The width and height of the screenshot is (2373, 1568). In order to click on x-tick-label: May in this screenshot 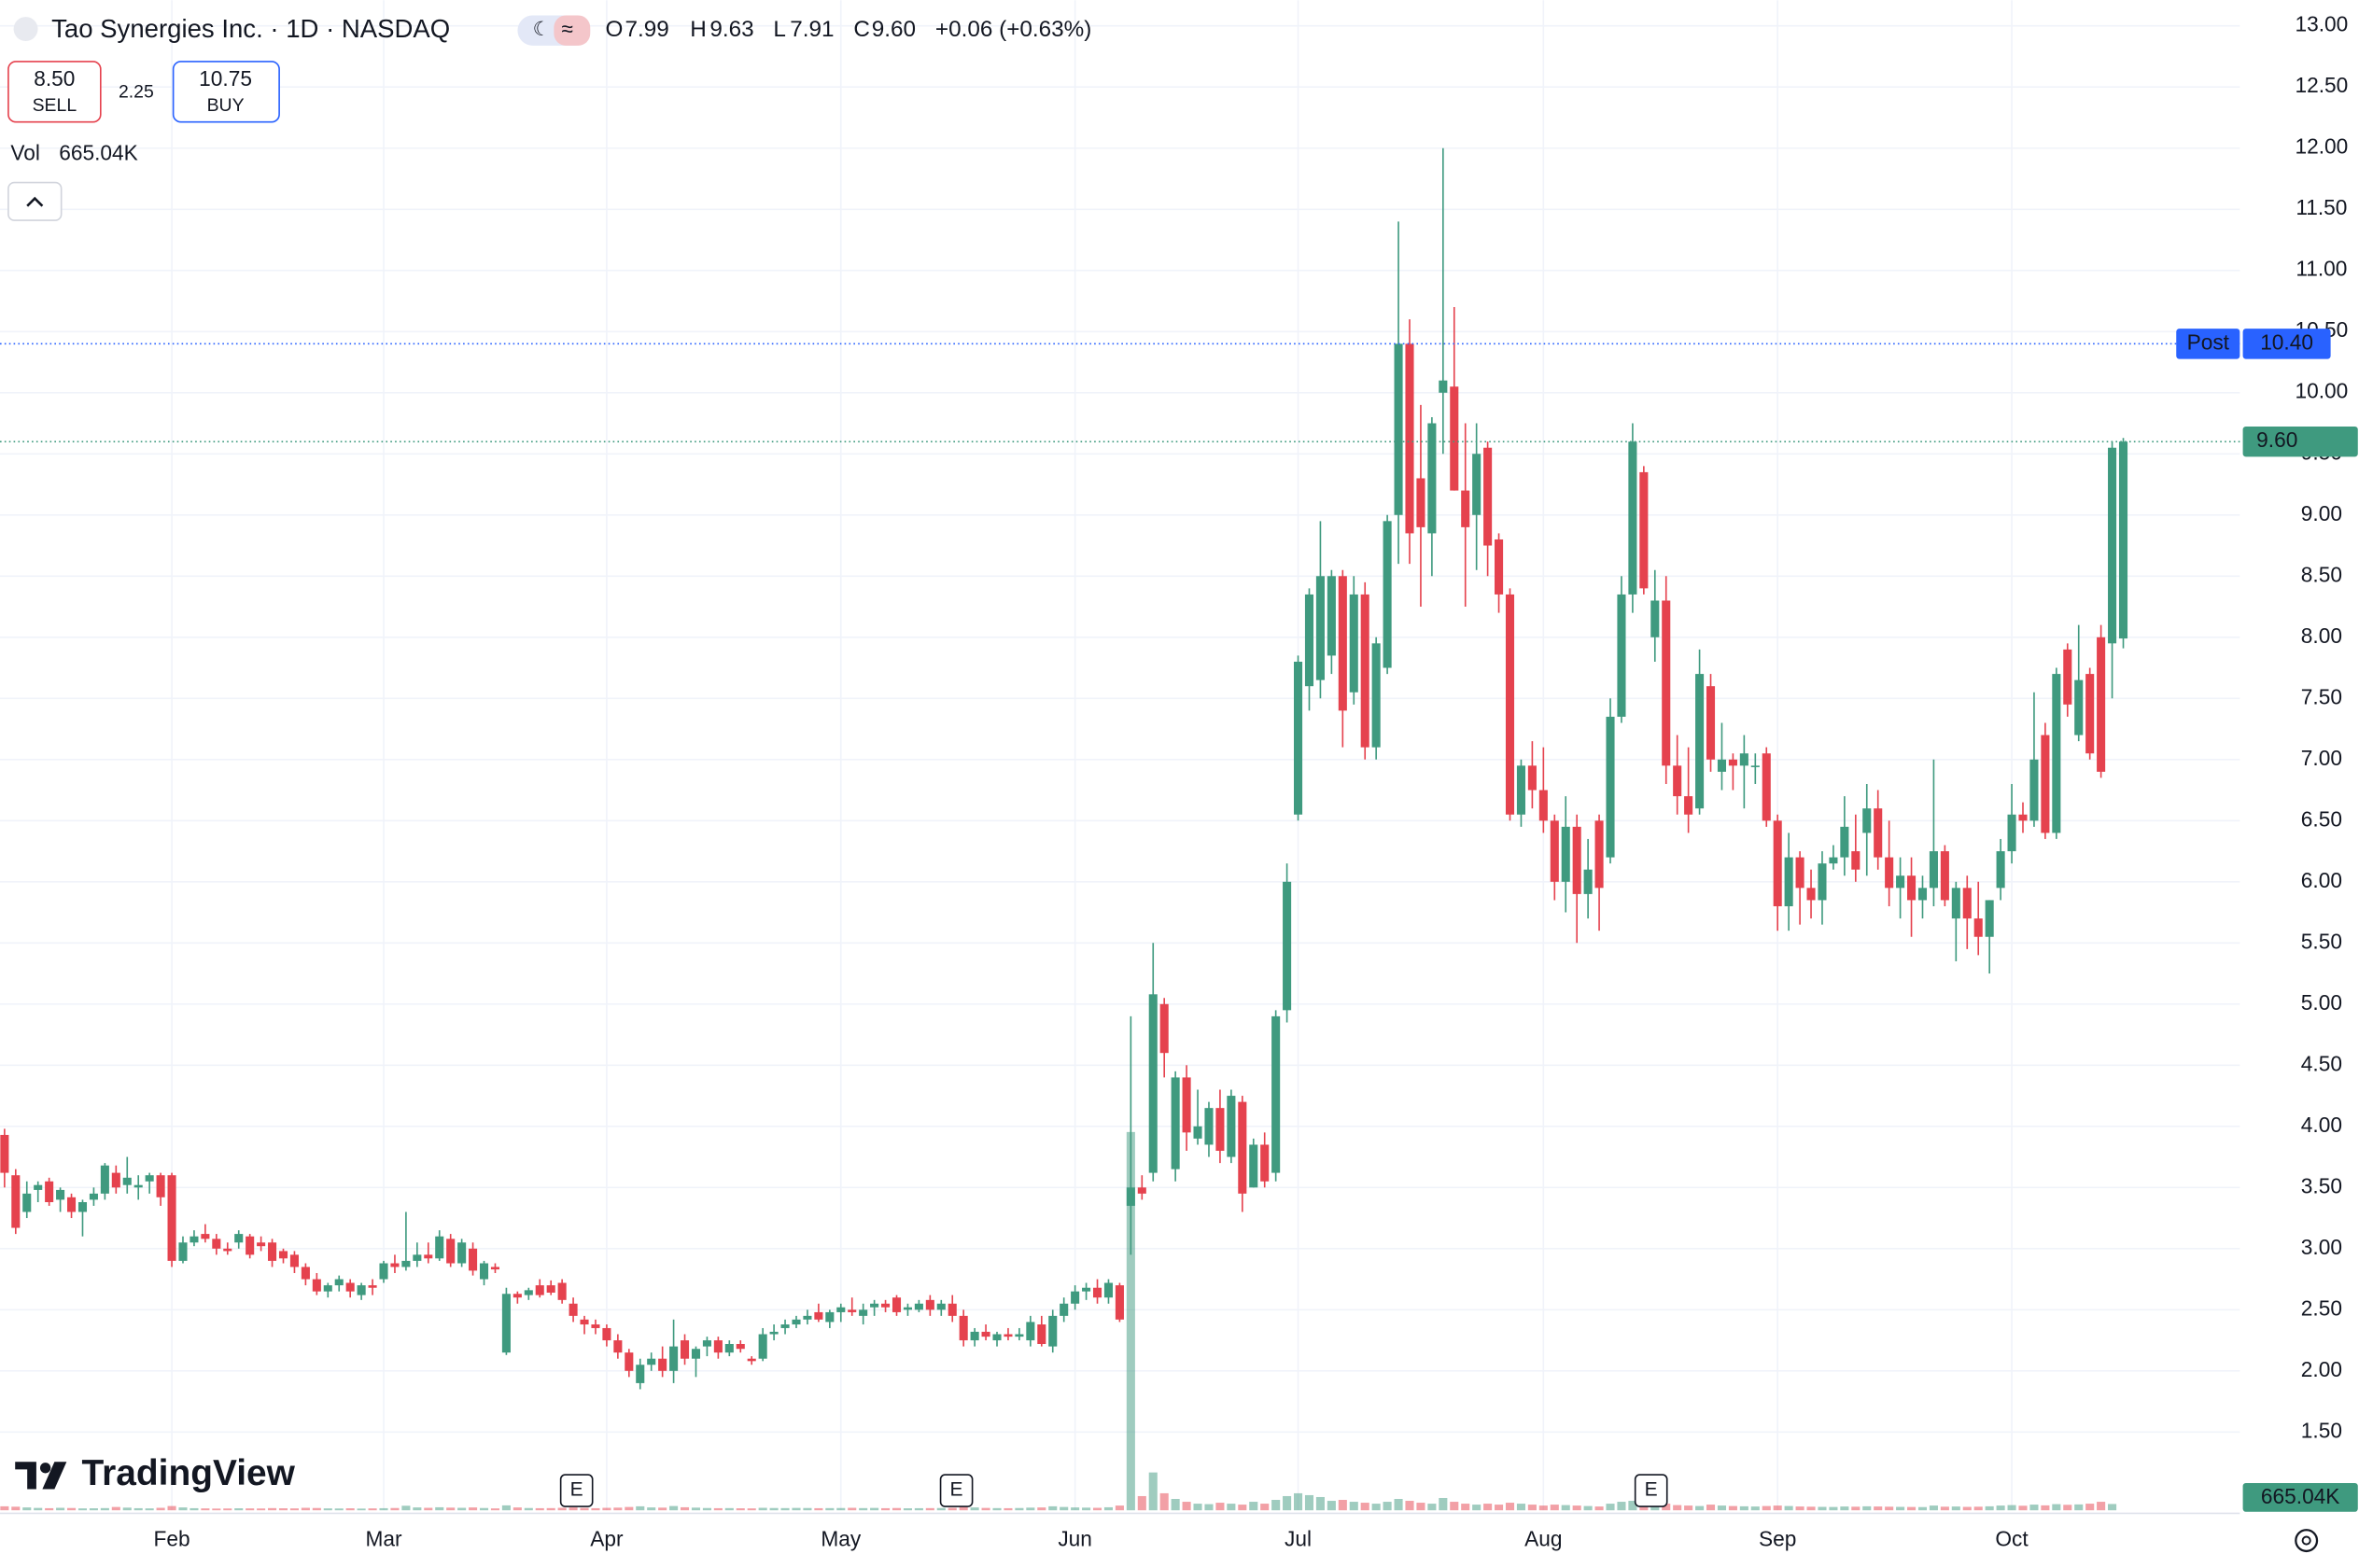, I will do `click(841, 1539)`.